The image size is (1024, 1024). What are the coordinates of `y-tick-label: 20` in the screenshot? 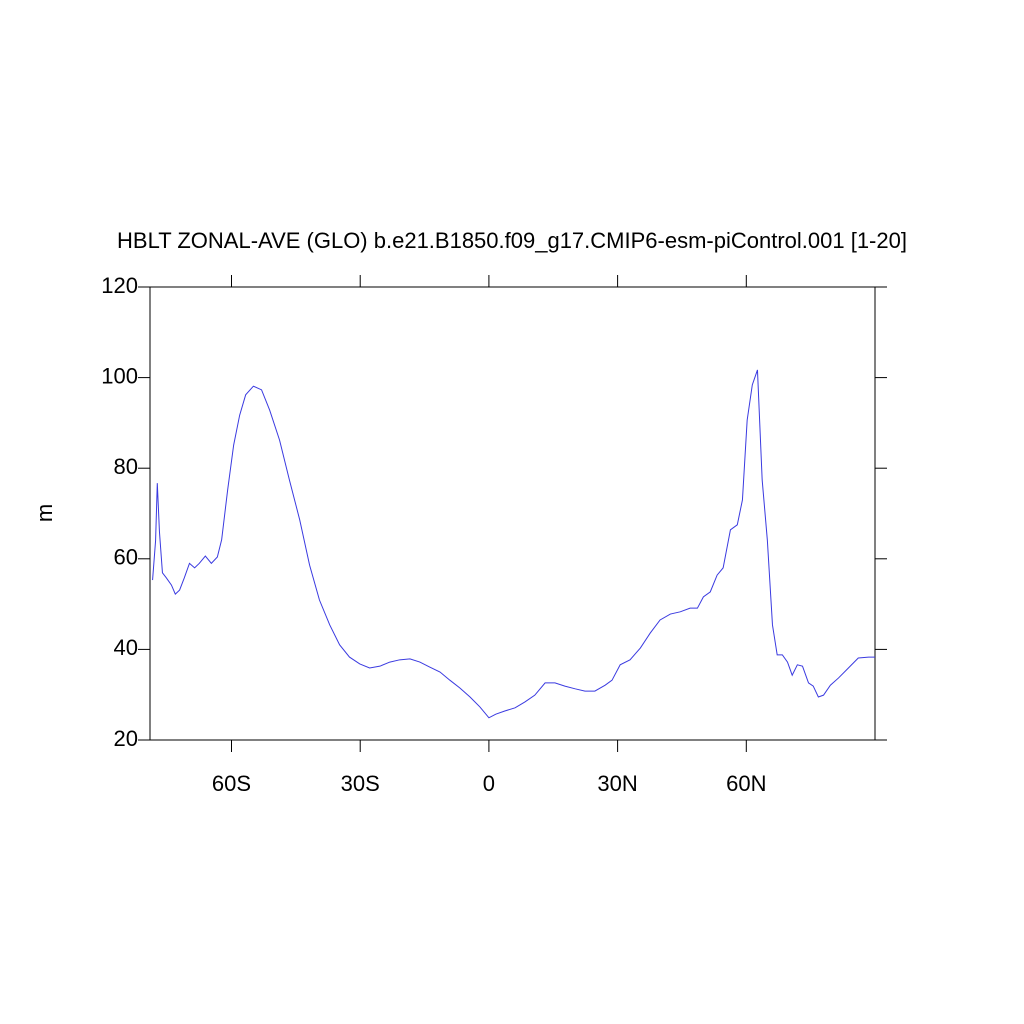 It's located at (126, 738).